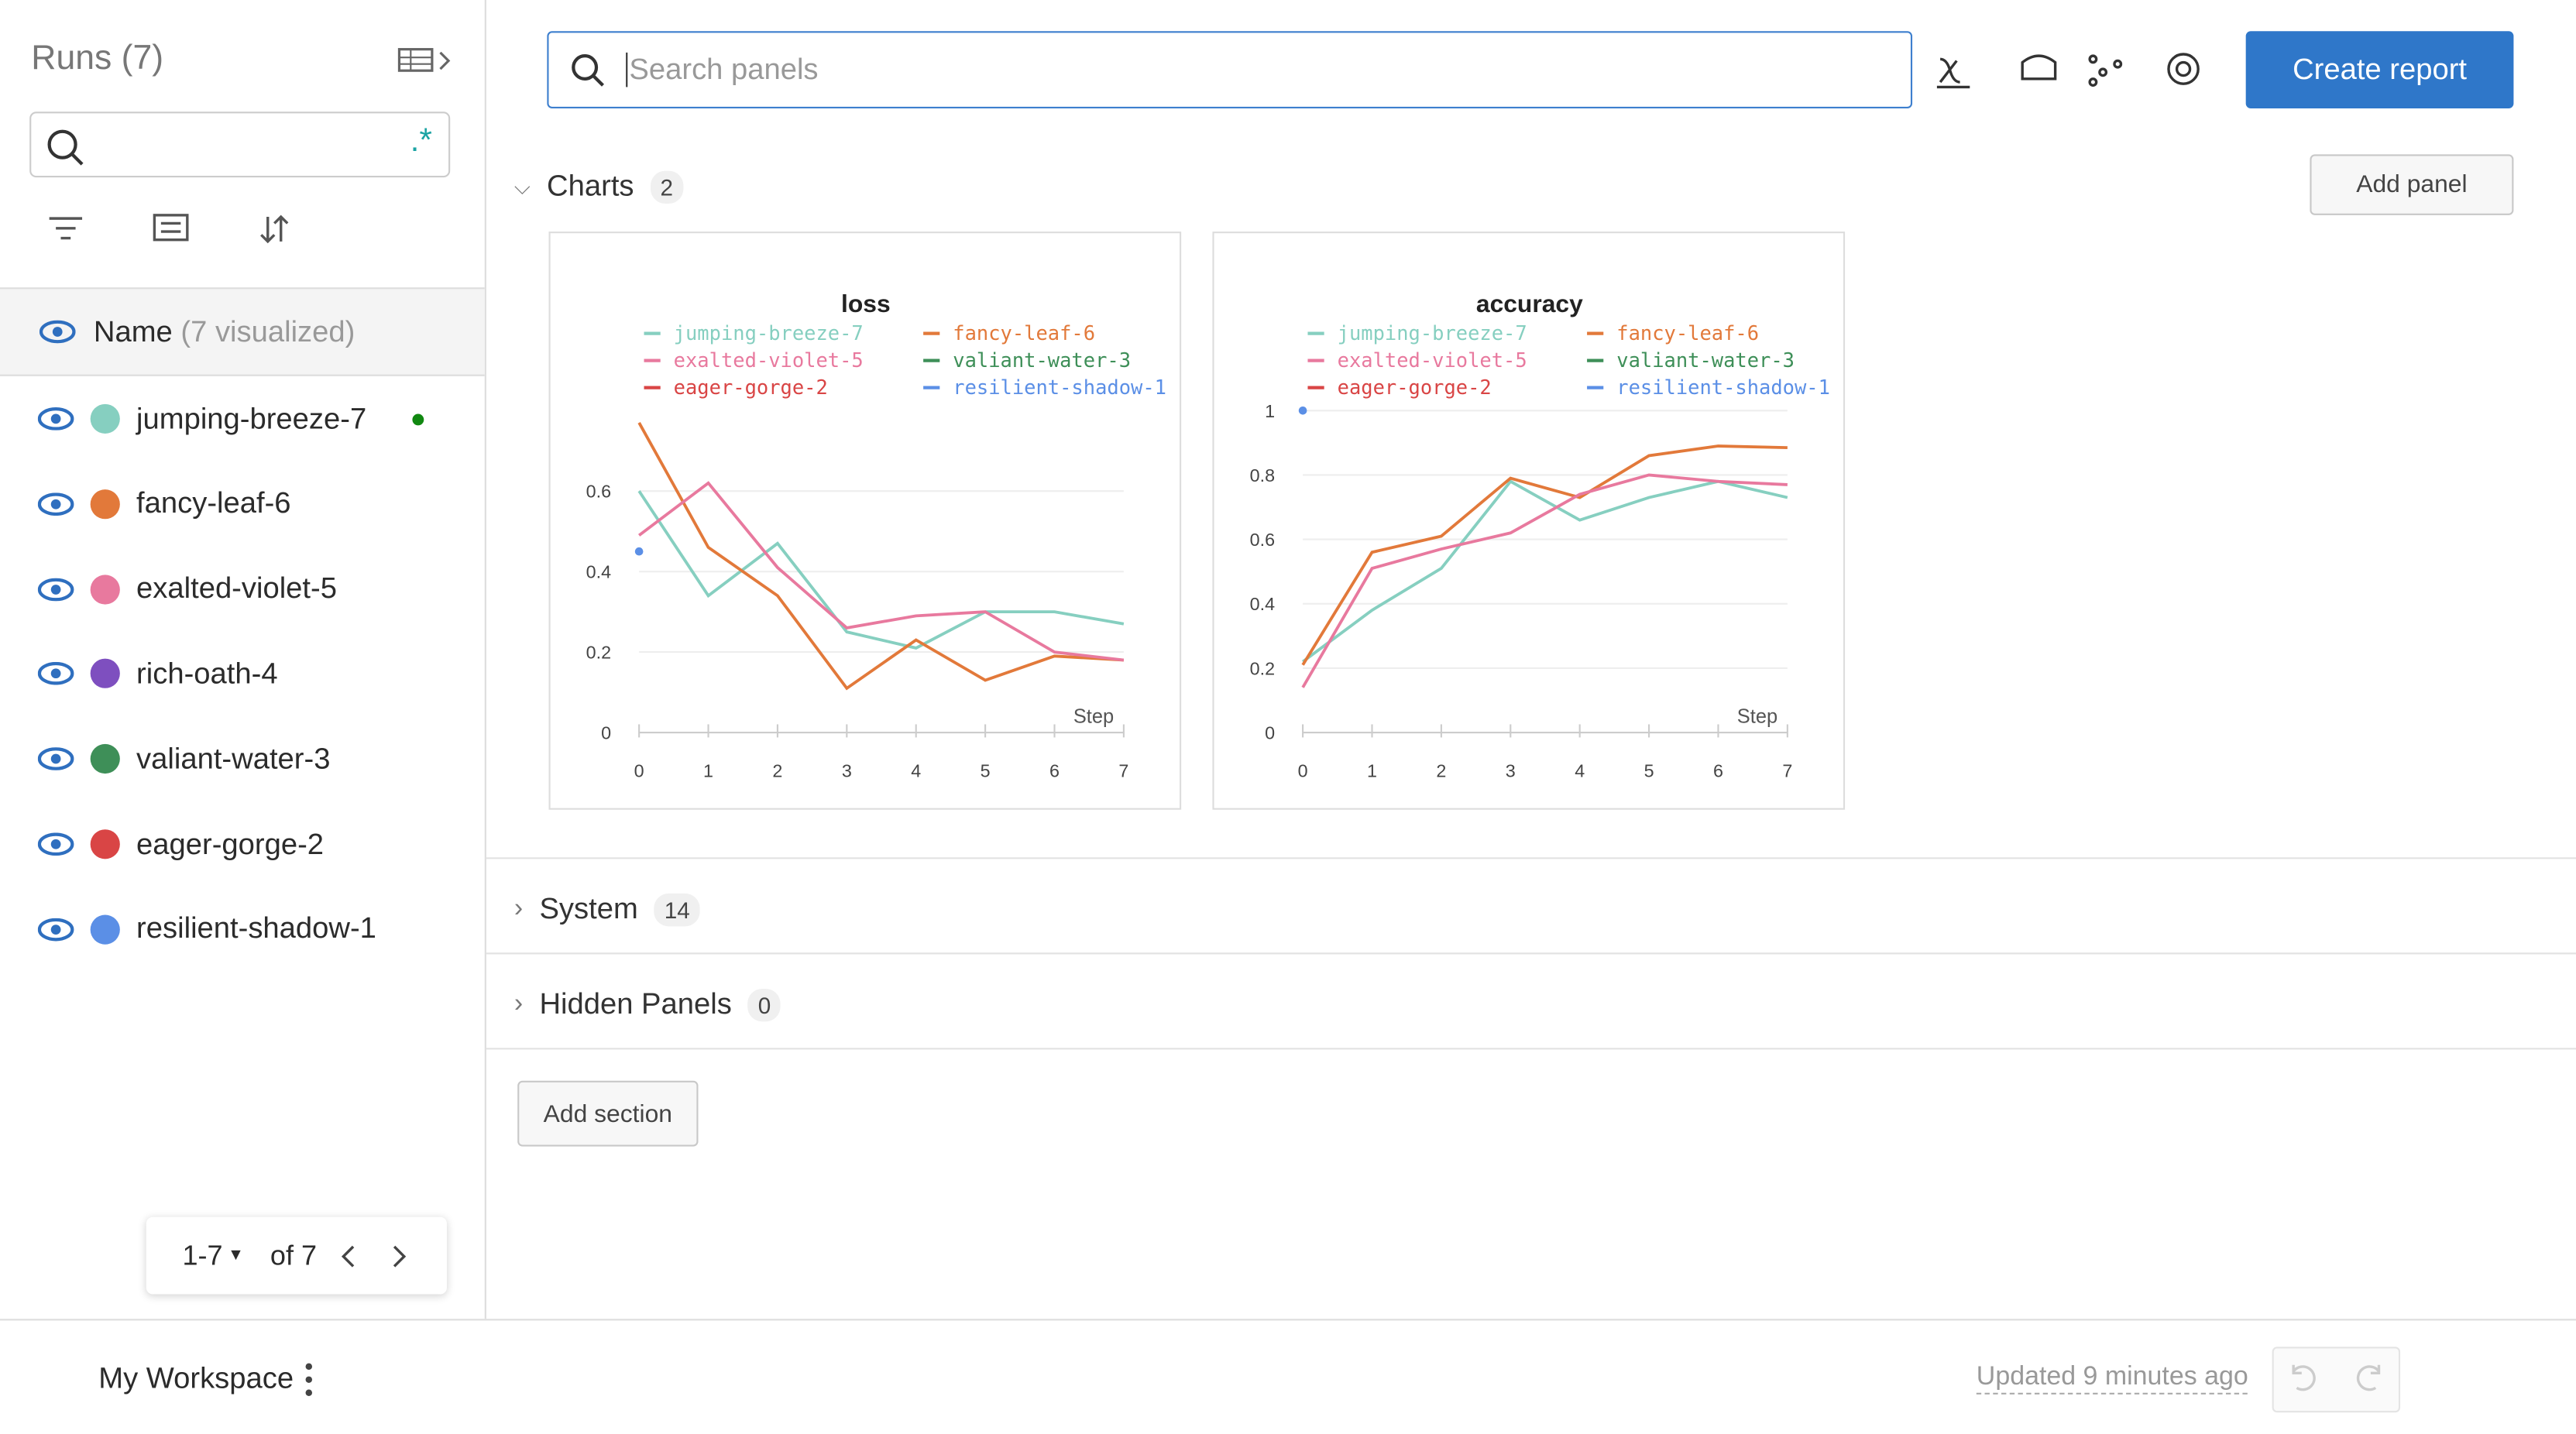 This screenshot has width=2576, height=1434. Describe the element at coordinates (1757, 716) in the screenshot. I see `x-axis-label: Step` at that location.